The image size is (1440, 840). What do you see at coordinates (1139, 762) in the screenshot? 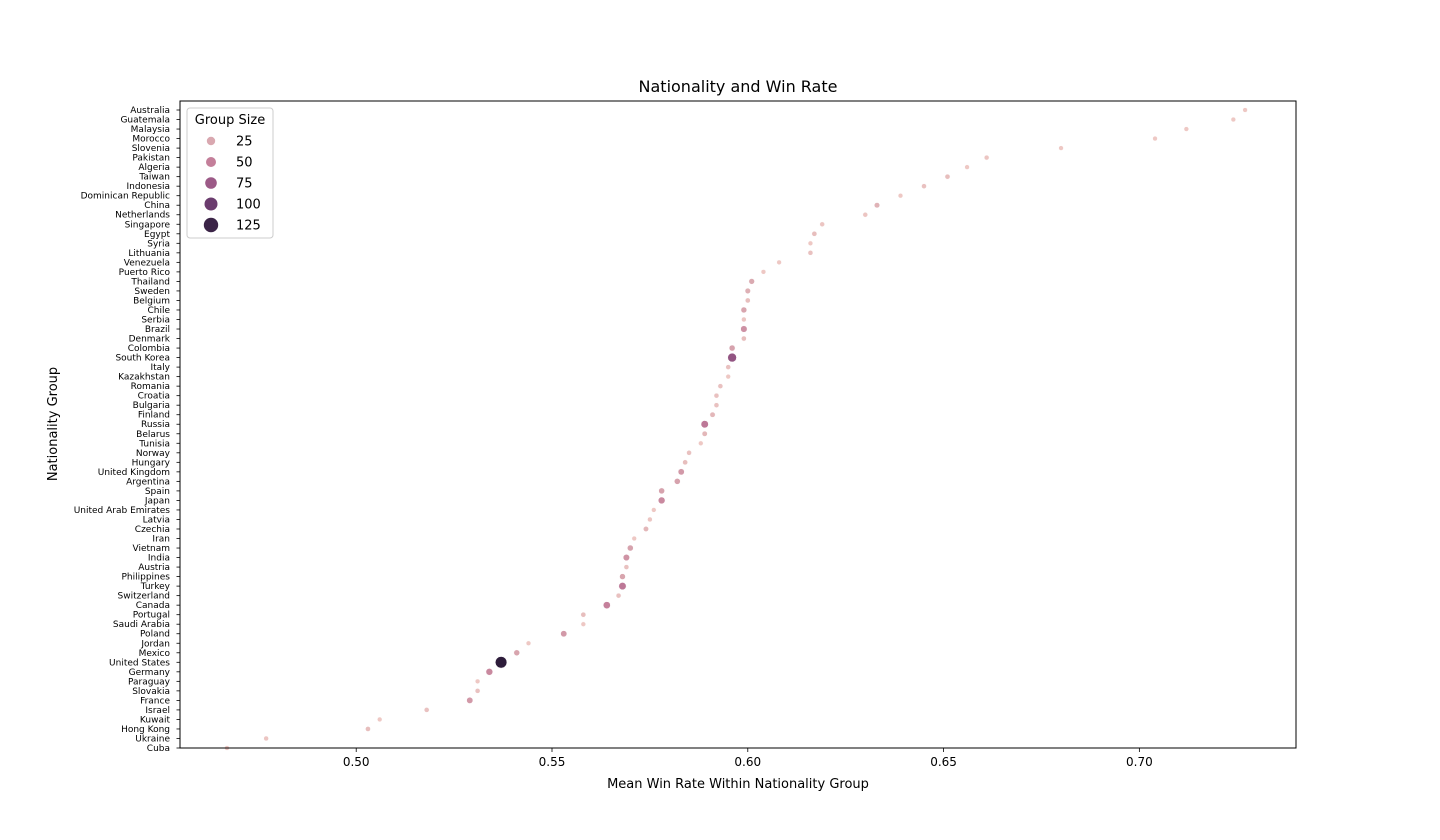
I see `x-tick-label: 0.70` at bounding box center [1139, 762].